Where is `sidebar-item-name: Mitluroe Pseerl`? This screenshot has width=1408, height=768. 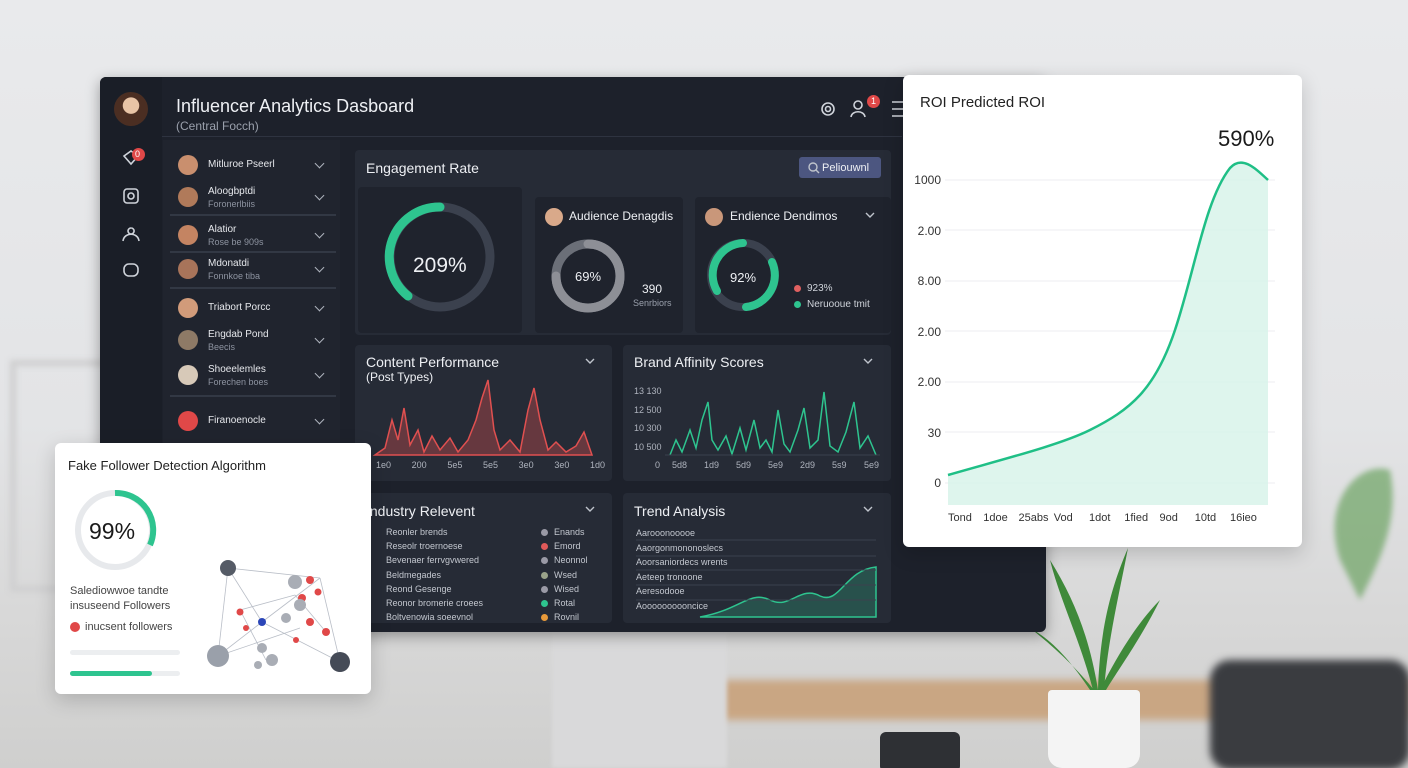
sidebar-item-name: Mitluroe Pseerl is located at coordinates (241, 164).